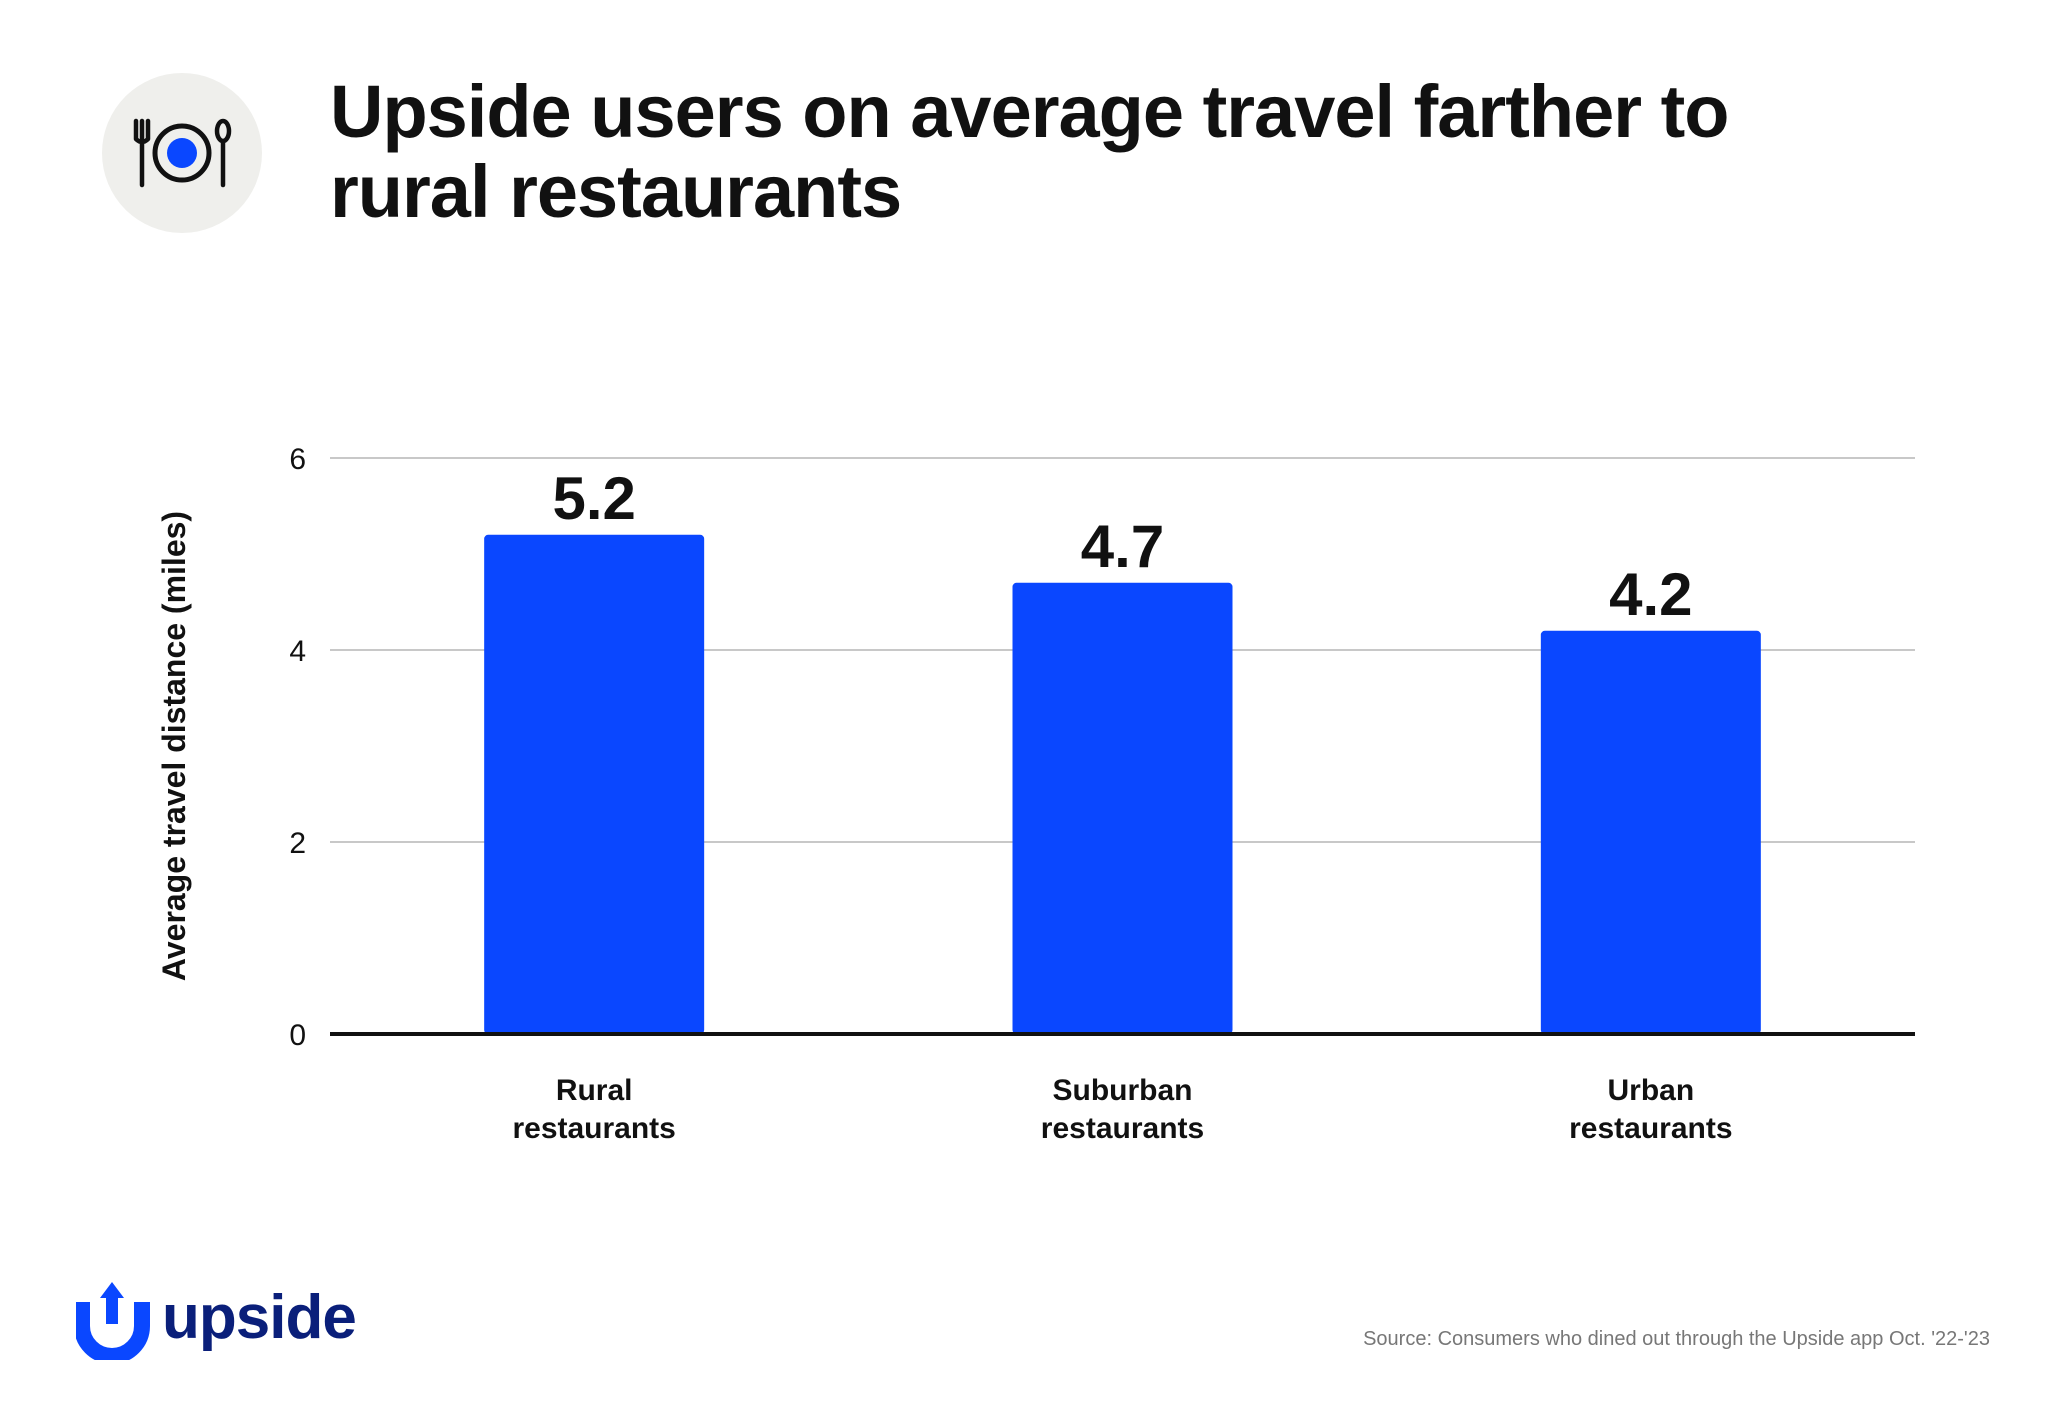  What do you see at coordinates (297, 843) in the screenshot?
I see `y-tick-label: 2` at bounding box center [297, 843].